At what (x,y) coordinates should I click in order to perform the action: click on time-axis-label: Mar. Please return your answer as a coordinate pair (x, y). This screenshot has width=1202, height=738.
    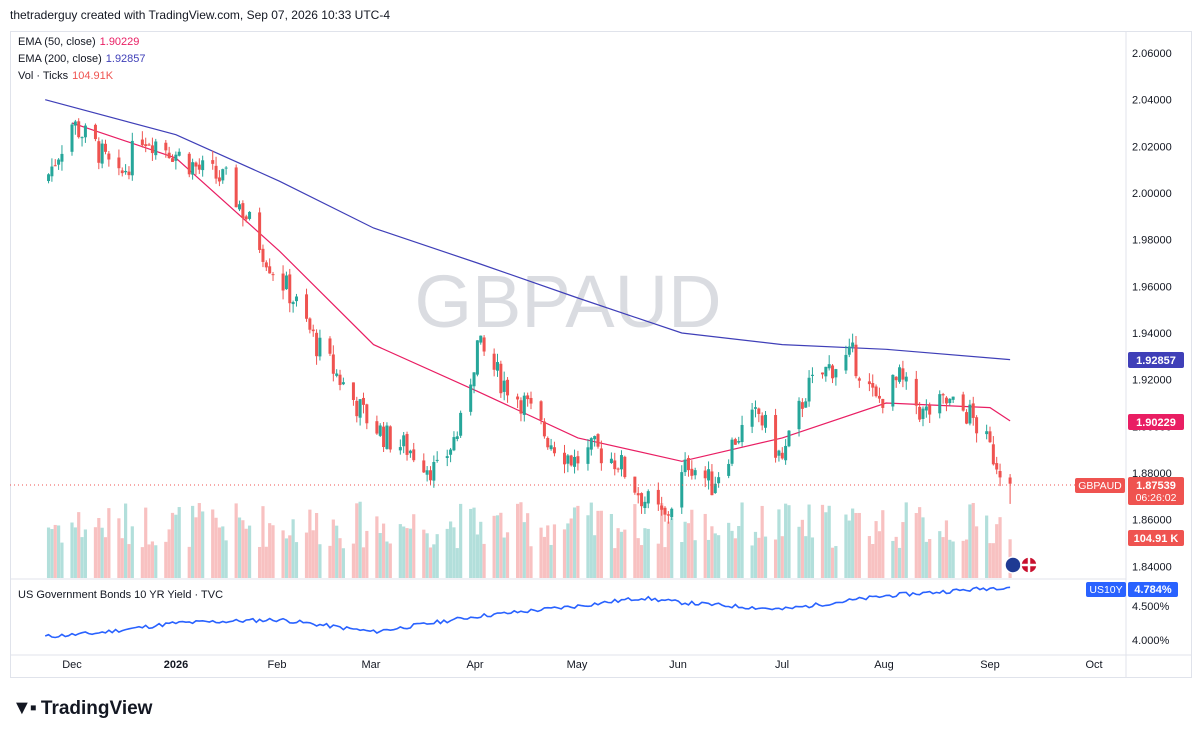
    Looking at the image, I should click on (371, 665).